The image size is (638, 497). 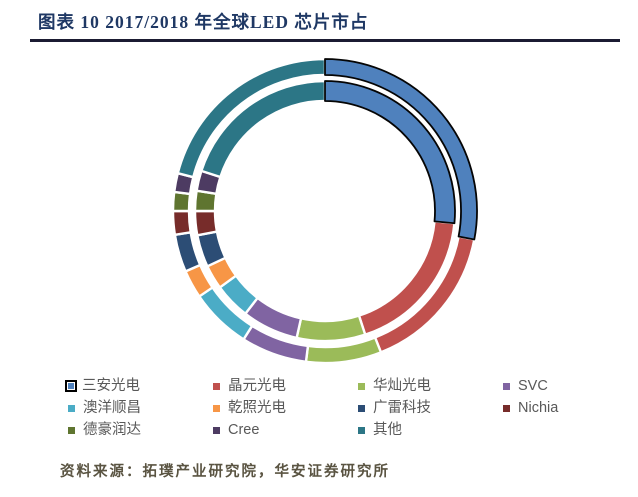 I want to click on donut-segment-inner-华灿光电, so click(x=331, y=328).